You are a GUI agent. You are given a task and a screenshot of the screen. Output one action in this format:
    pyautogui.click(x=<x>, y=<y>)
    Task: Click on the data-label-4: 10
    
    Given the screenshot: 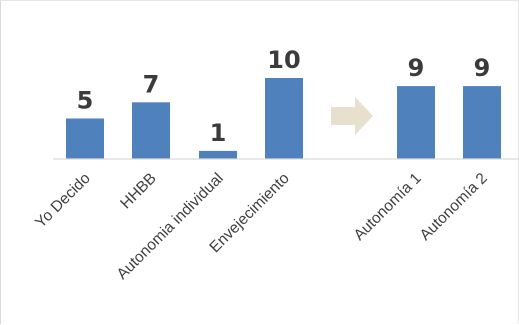 What is the action you would take?
    pyautogui.click(x=283, y=60)
    